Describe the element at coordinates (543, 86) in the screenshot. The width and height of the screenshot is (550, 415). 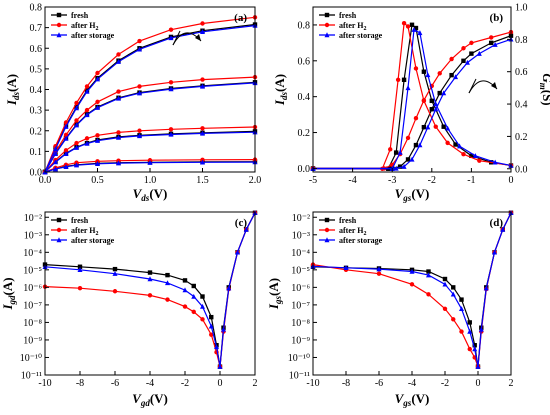
I see `y-axis-label-right-sub: m` at that location.